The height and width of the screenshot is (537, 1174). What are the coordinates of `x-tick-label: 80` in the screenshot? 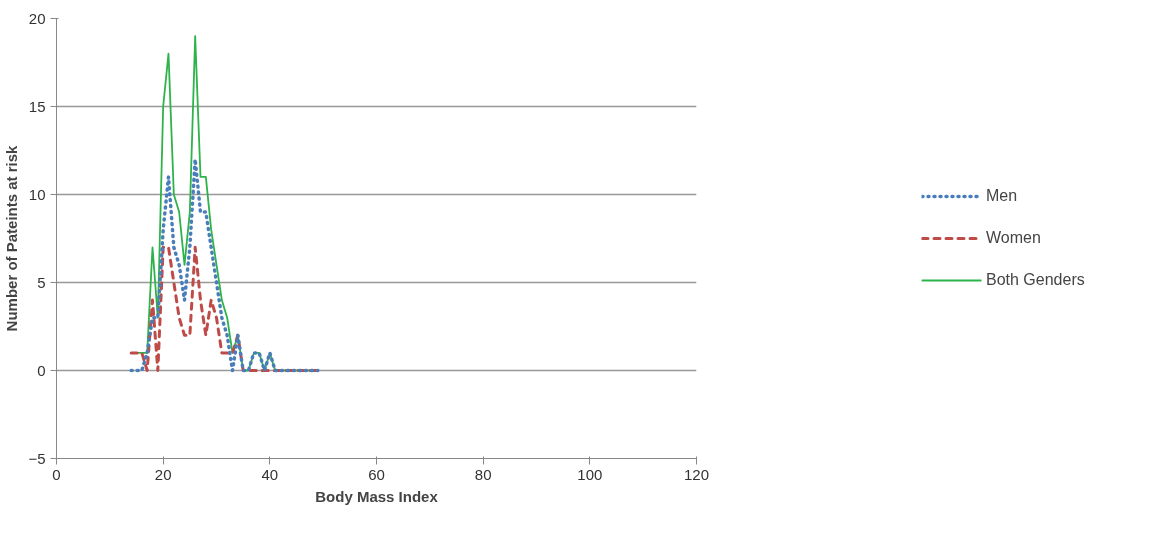 It's located at (483, 474).